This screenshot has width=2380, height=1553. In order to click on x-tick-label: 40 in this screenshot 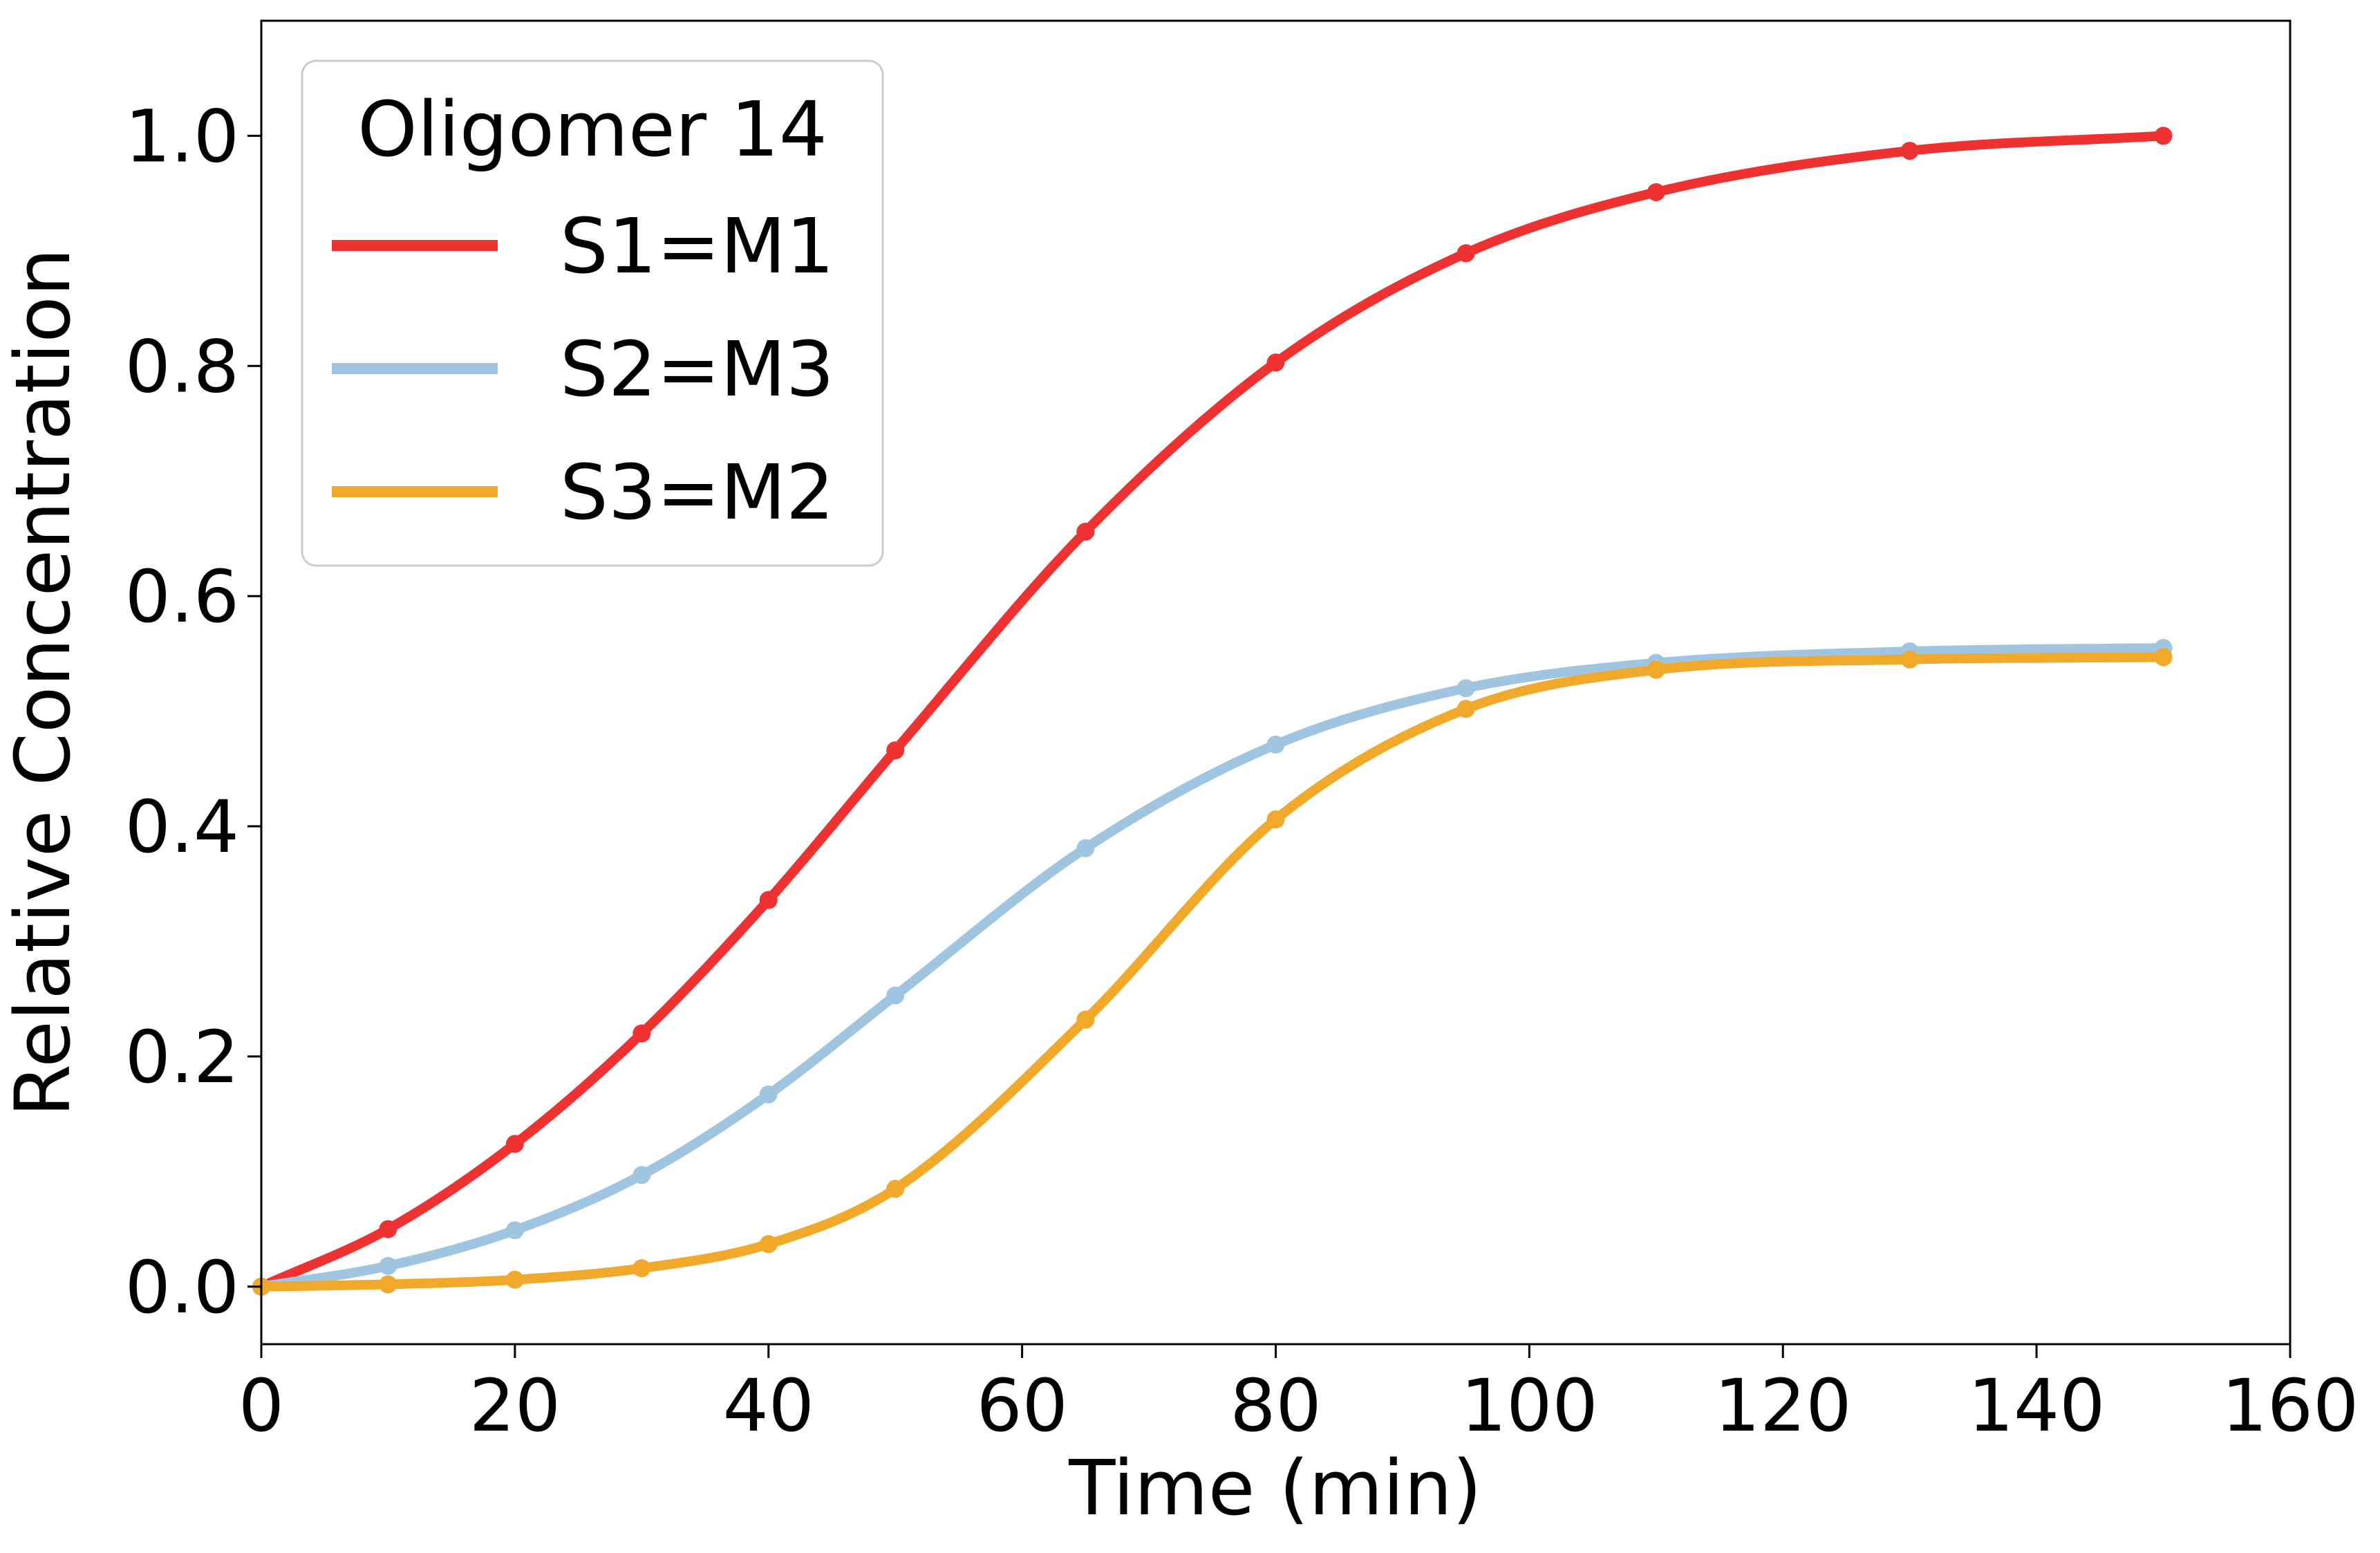, I will do `click(768, 1406)`.